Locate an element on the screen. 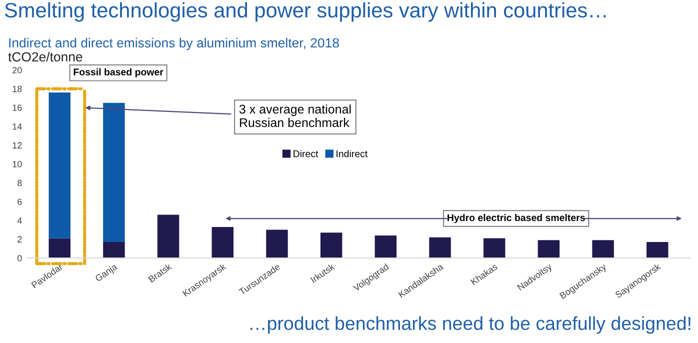  chart-subtitle: Indirect and direct emissions by aluminium smelter, 2018 is located at coordinates (174, 44).